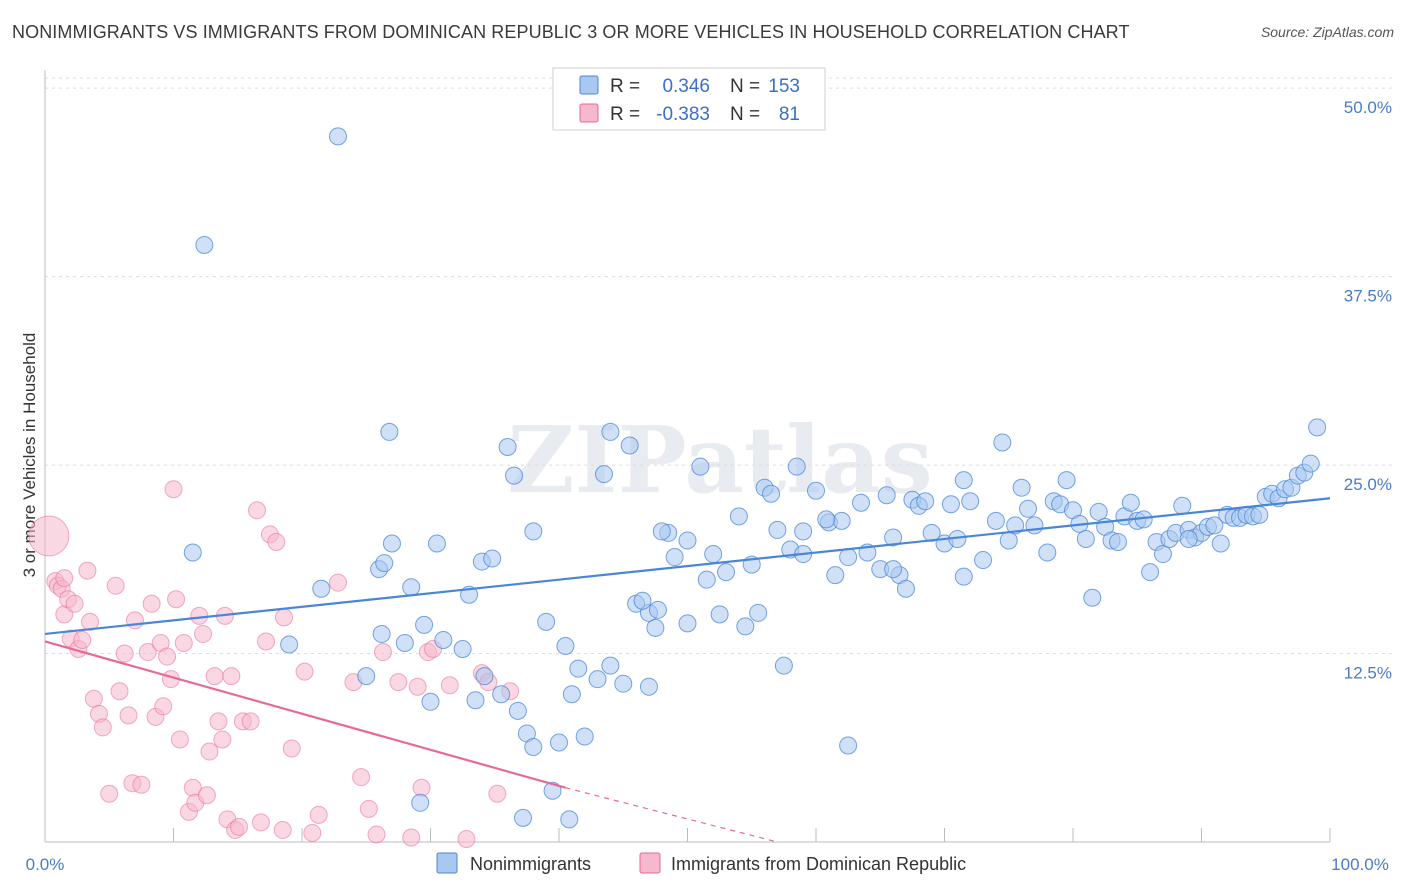 This screenshot has width=1406, height=892. Describe the element at coordinates (687, 566) in the screenshot. I see `trend-line-nonimmigrants` at that location.